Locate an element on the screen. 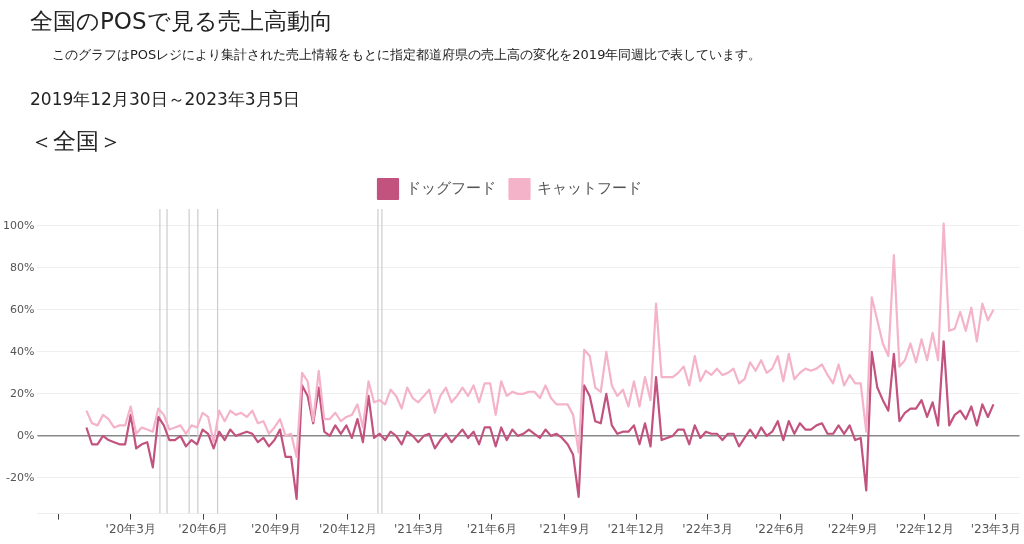  x-tick-label: '22年3月 is located at coordinates (707, 528).